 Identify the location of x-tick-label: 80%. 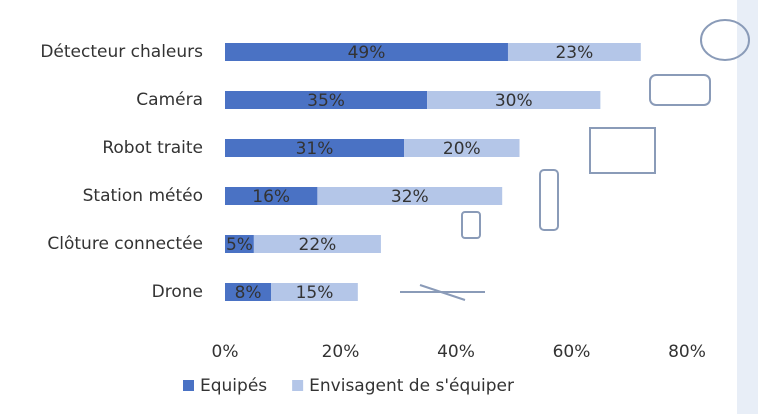
(687, 352).